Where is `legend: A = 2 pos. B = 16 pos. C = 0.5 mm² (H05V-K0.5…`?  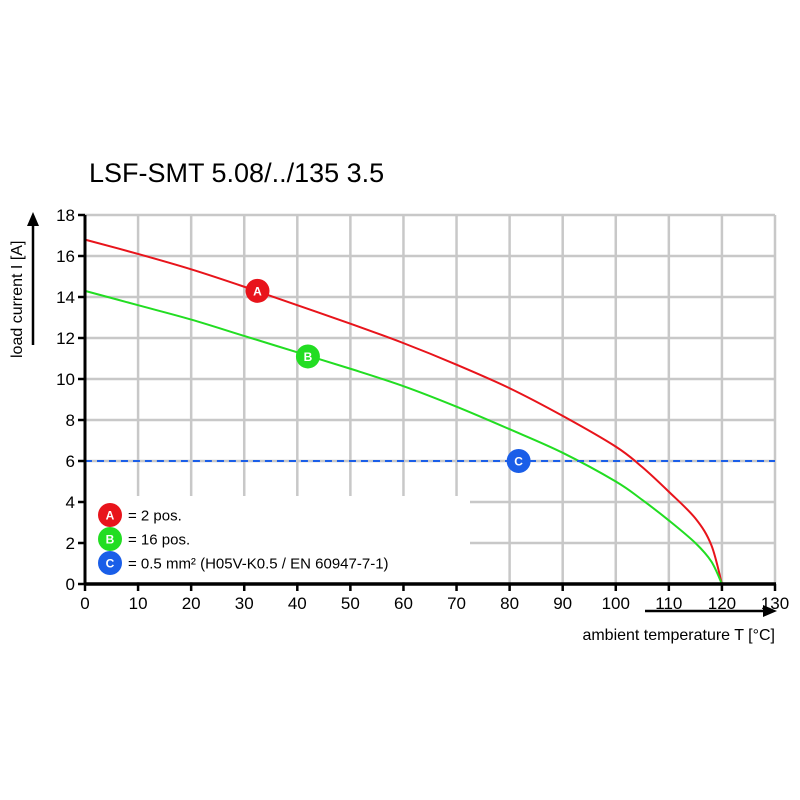
legend: A = 2 pos. B = 16 pos. C = 0.5 mm² (H05V-K0.5… is located at coordinates (243, 539).